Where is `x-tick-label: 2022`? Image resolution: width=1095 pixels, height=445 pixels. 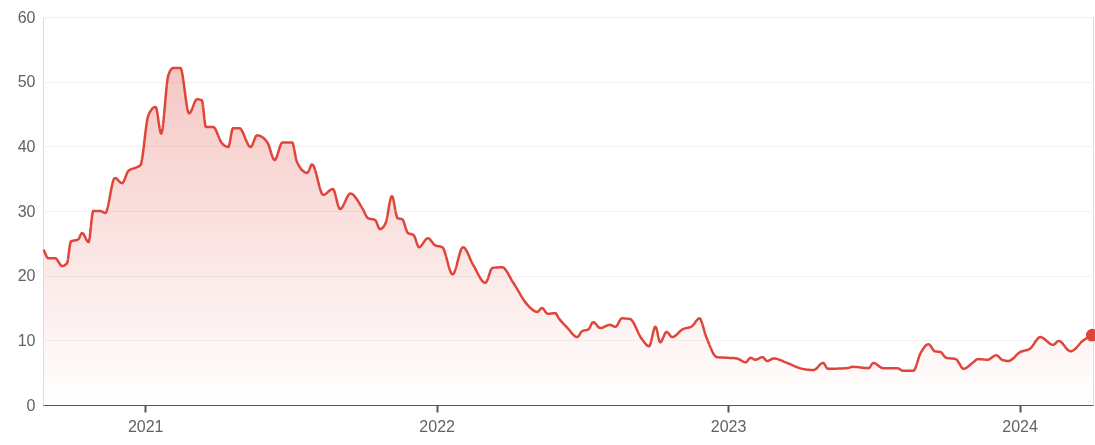
x-tick-label: 2022 is located at coordinates (437, 426).